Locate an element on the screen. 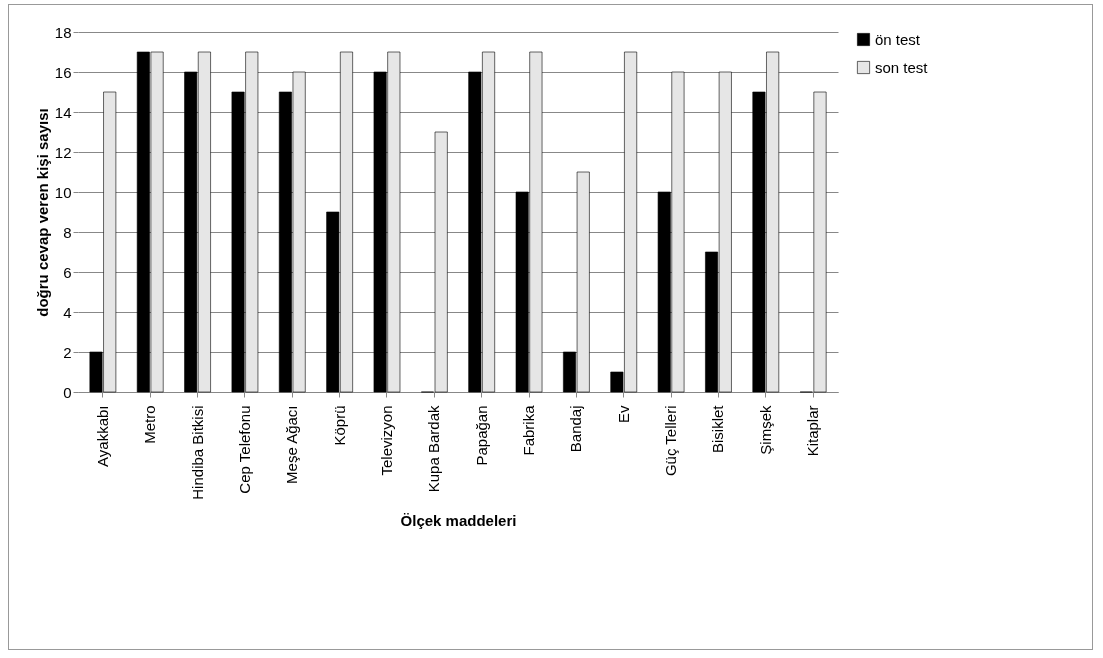 This screenshot has width=1103, height=658. x-axis-title: Ölçek maddeleri is located at coordinates (458, 520).